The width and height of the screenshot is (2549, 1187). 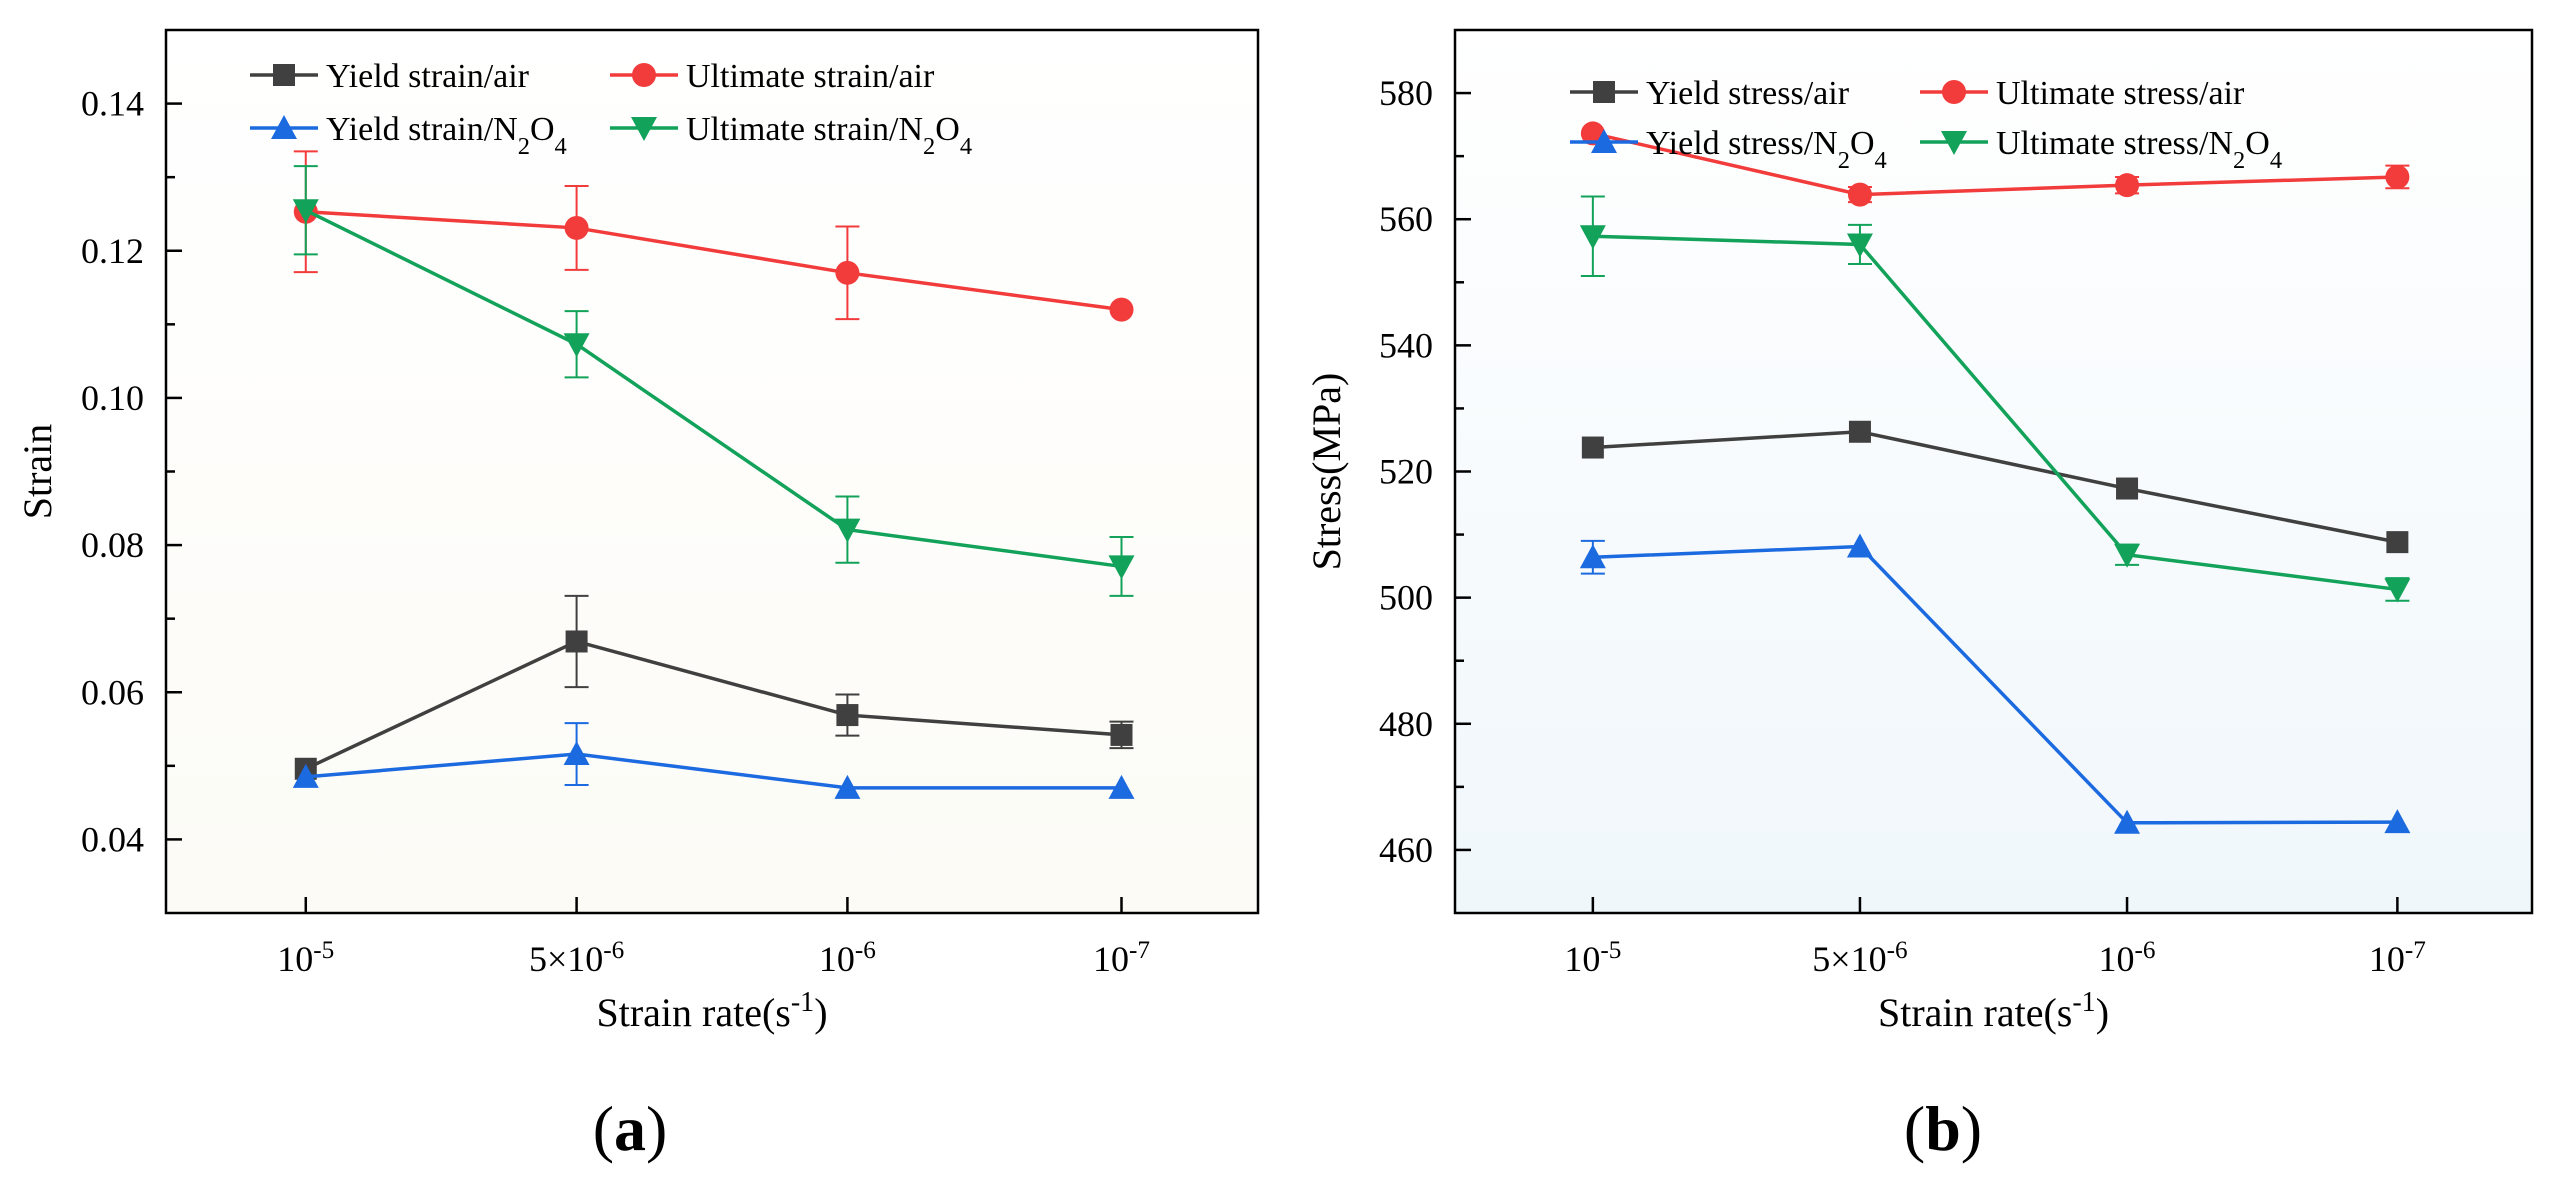 I want to click on panel-label: (b), so click(x=1943, y=1128).